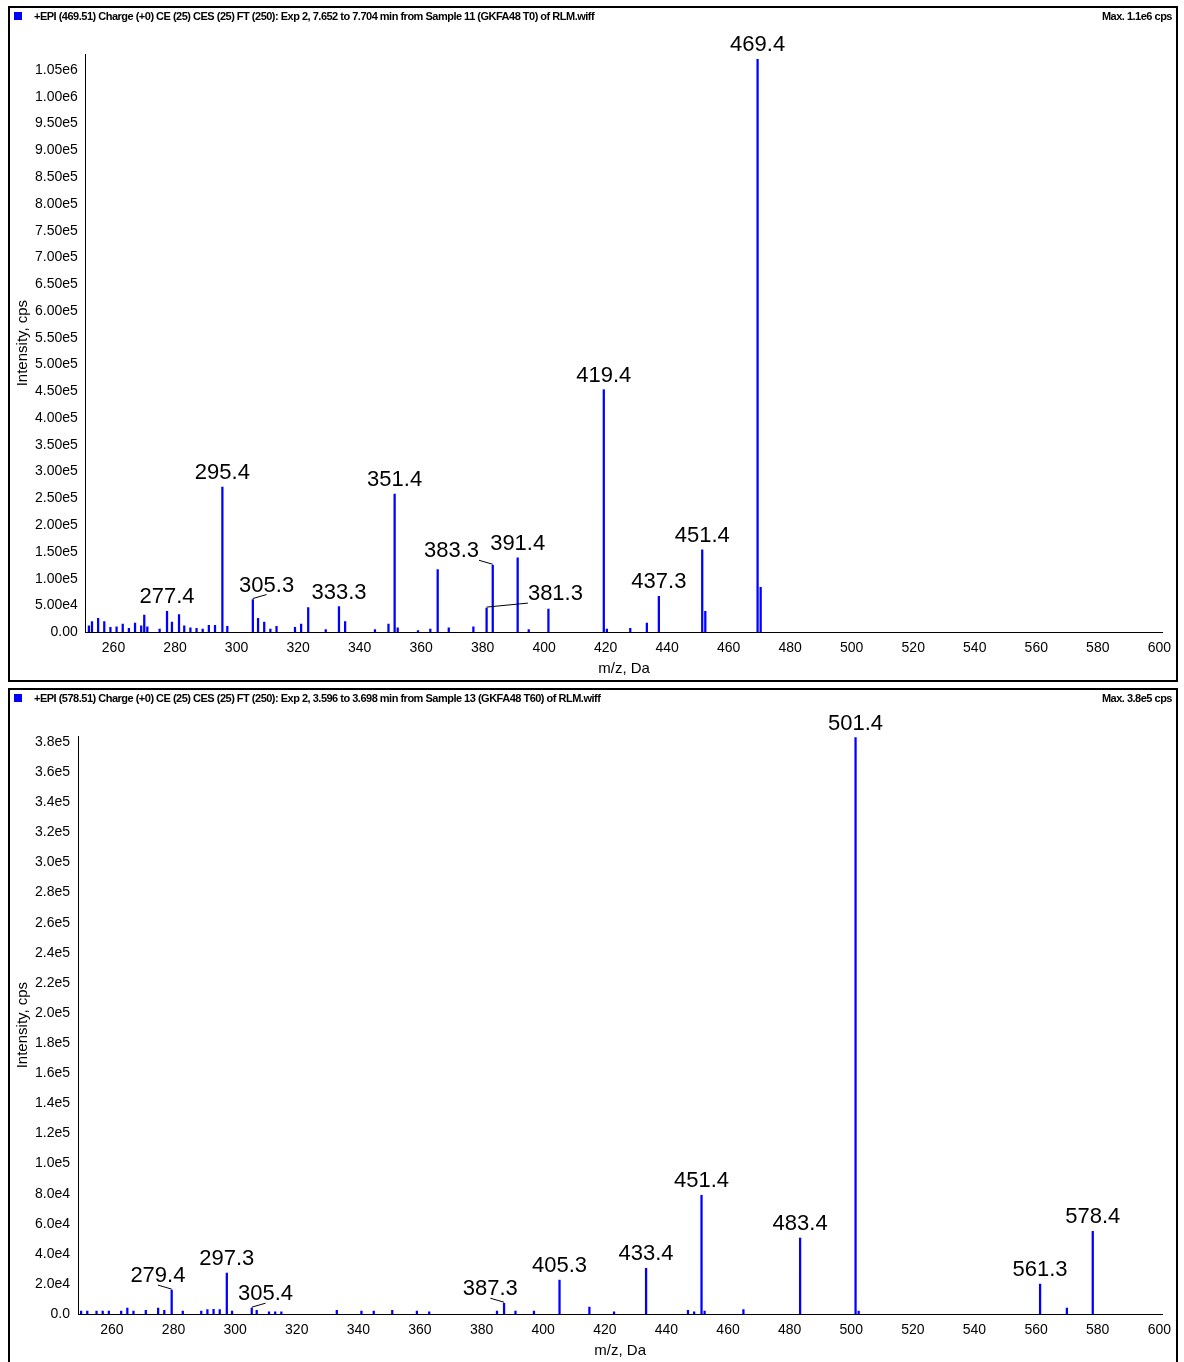 Image resolution: width=1184 pixels, height=1362 pixels. Describe the element at coordinates (60, 1313) in the screenshot. I see `y-tick-label: 0.0` at that location.